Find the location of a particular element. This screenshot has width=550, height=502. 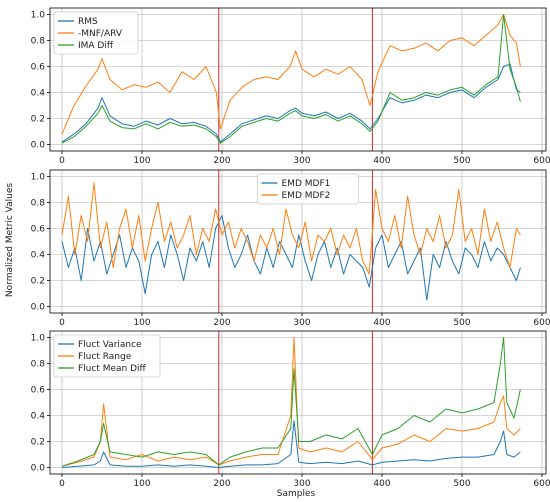

legend-label: EMD MDF1 is located at coordinates (306, 184).